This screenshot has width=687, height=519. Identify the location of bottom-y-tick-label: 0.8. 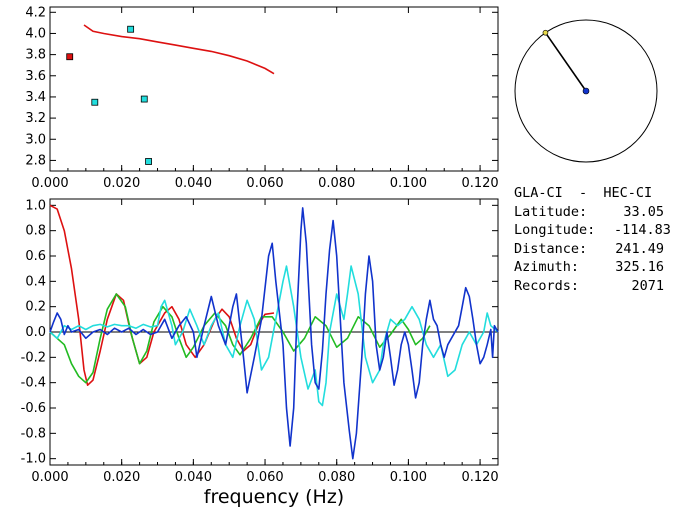
(35, 231).